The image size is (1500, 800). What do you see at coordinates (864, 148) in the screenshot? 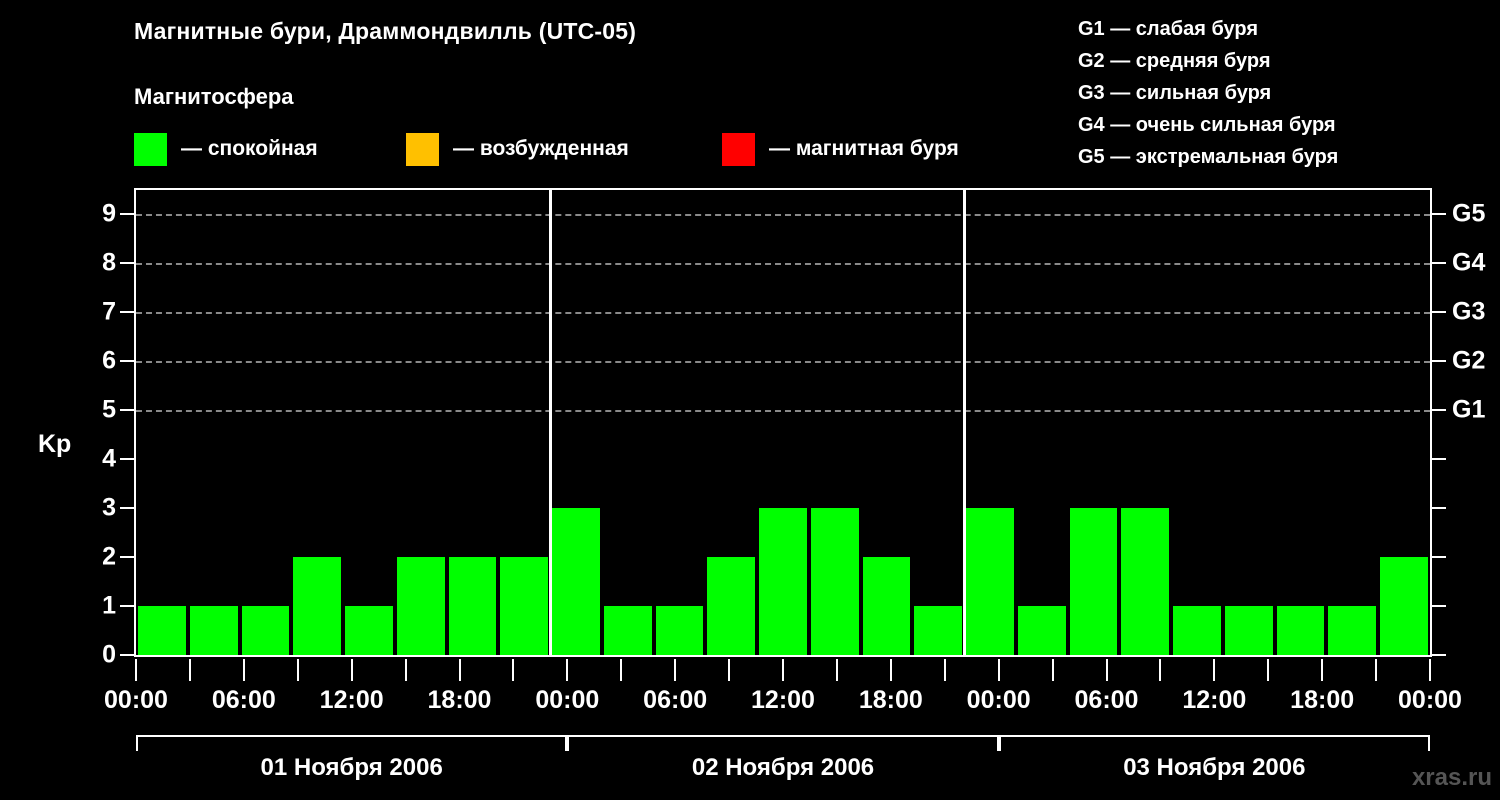
I see `legend-label: — магнитная буря` at bounding box center [864, 148].